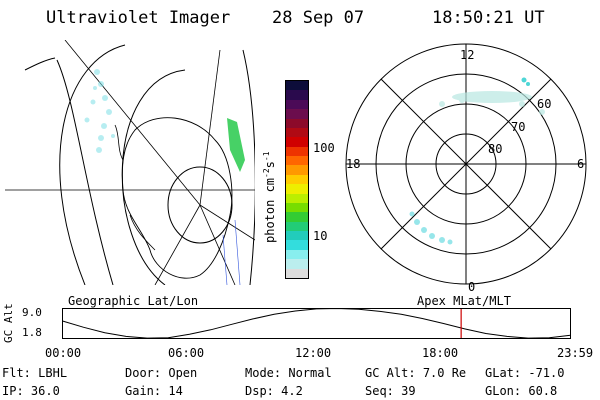 This screenshot has width=600, height=400. I want to click on timeline-ylabel: GC Alt, so click(8, 323).